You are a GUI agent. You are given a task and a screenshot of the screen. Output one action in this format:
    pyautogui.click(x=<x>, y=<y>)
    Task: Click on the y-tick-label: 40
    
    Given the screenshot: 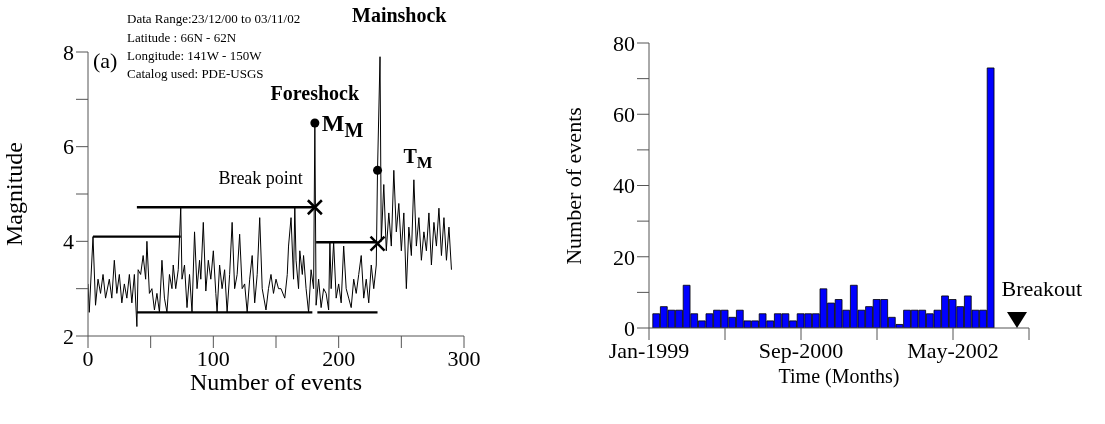 What is the action you would take?
    pyautogui.click(x=624, y=186)
    